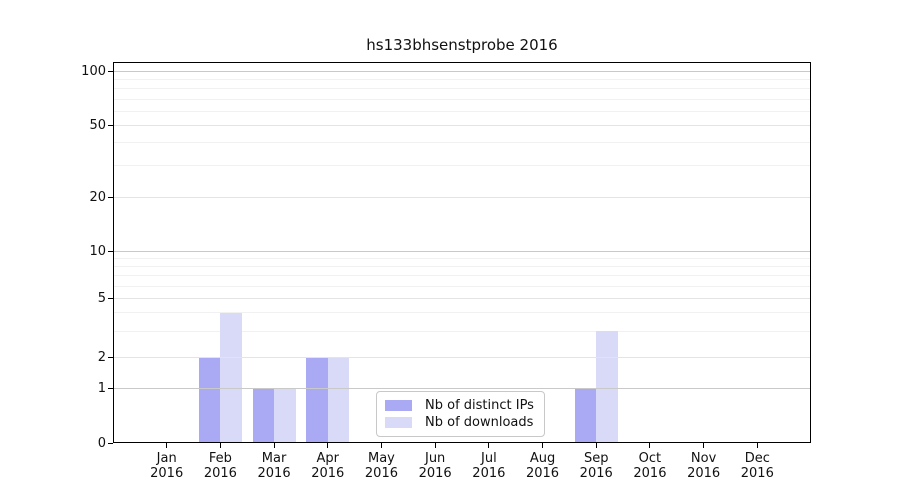 The image size is (900, 500). I want to click on bar-feb-downloads, so click(231, 377).